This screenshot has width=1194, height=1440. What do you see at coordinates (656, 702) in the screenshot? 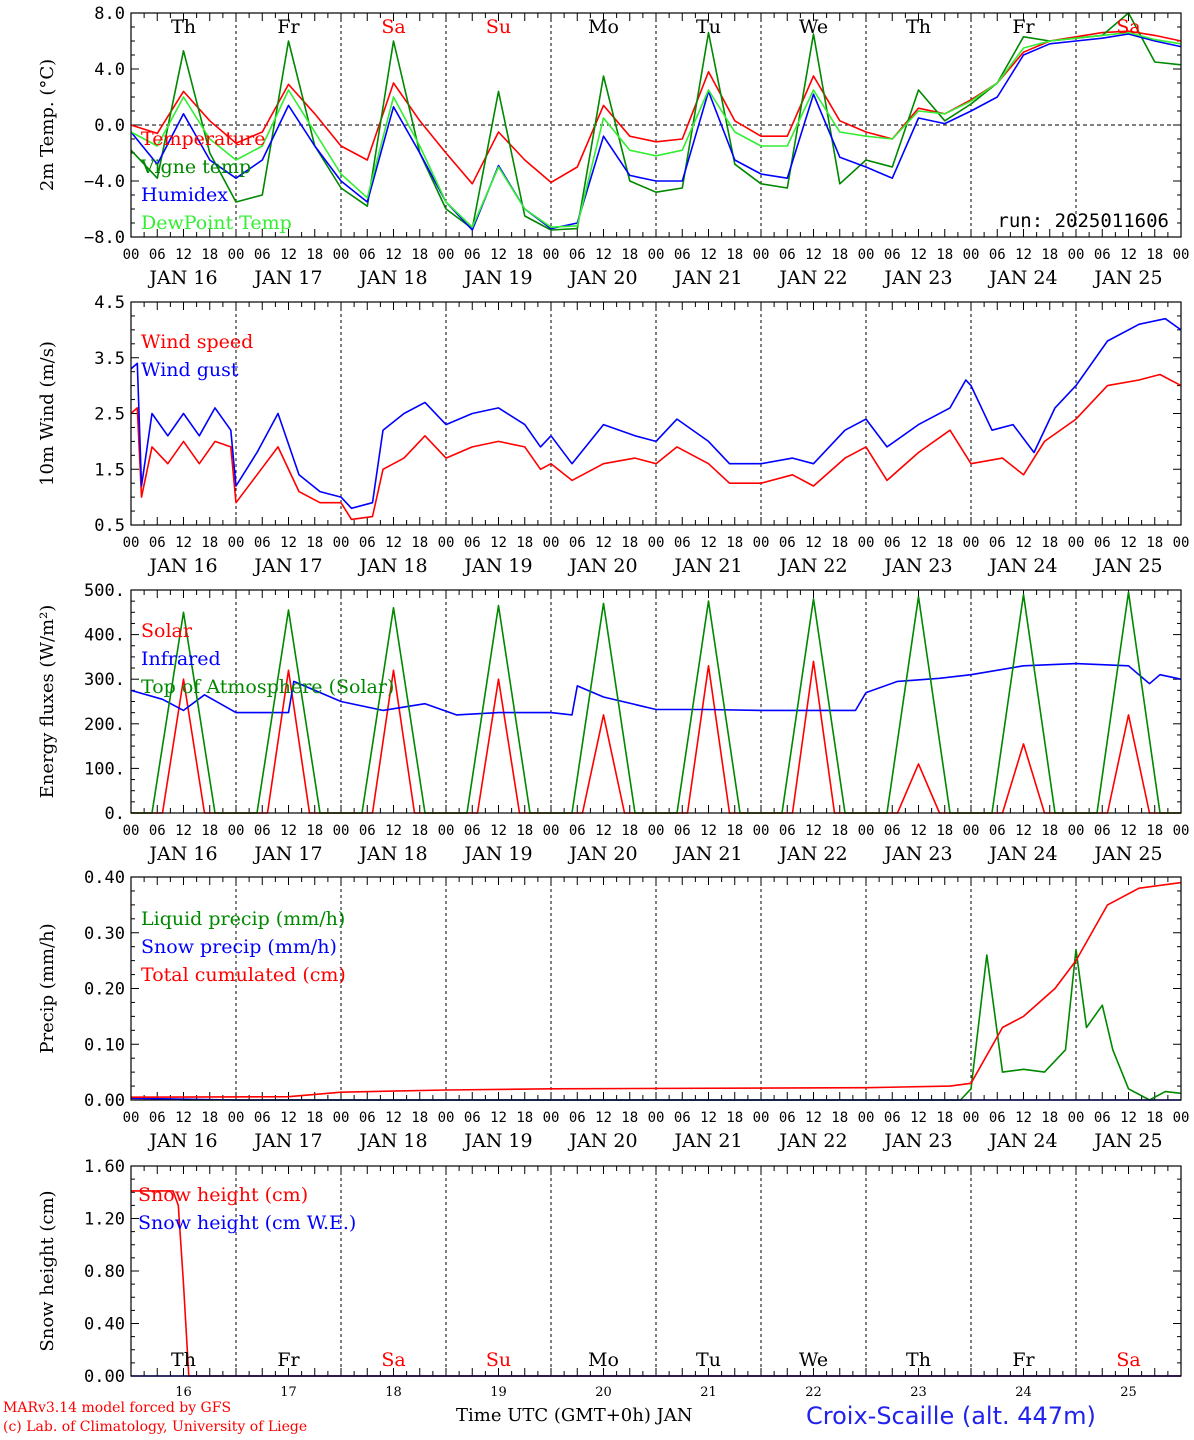
I see `series-line-top-of-atmosphere-solar-` at bounding box center [656, 702].